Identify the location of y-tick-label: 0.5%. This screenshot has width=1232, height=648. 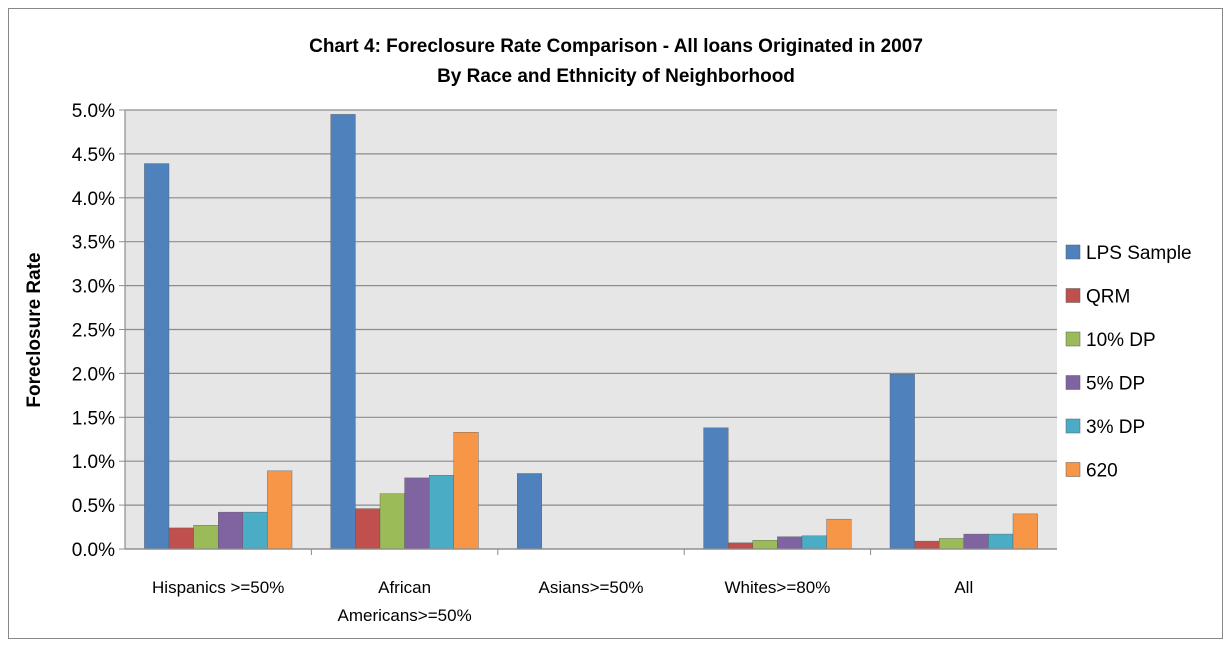
(93, 506).